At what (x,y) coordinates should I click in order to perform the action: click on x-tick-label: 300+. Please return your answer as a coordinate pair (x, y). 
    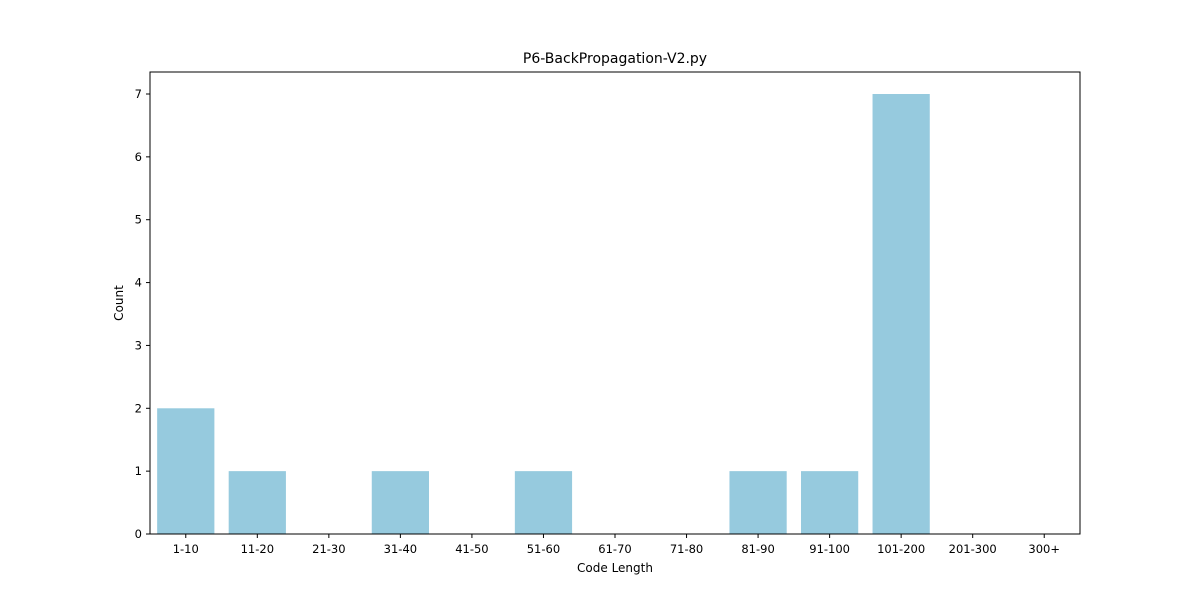
    Looking at the image, I should click on (1044, 549).